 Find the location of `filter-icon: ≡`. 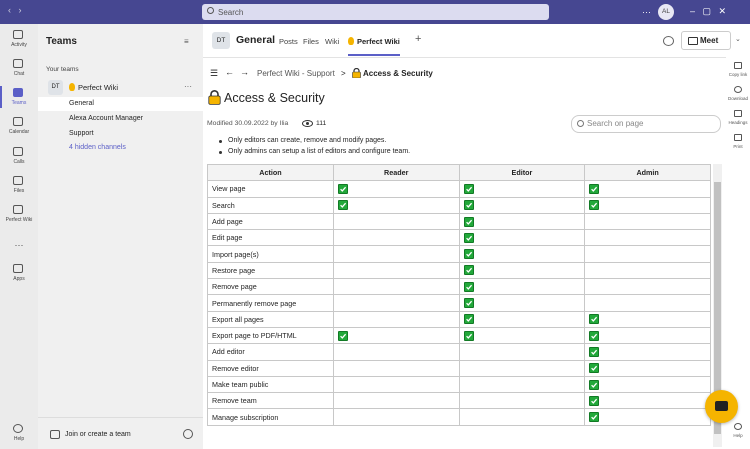

filter-icon: ≡ is located at coordinates (186, 41).